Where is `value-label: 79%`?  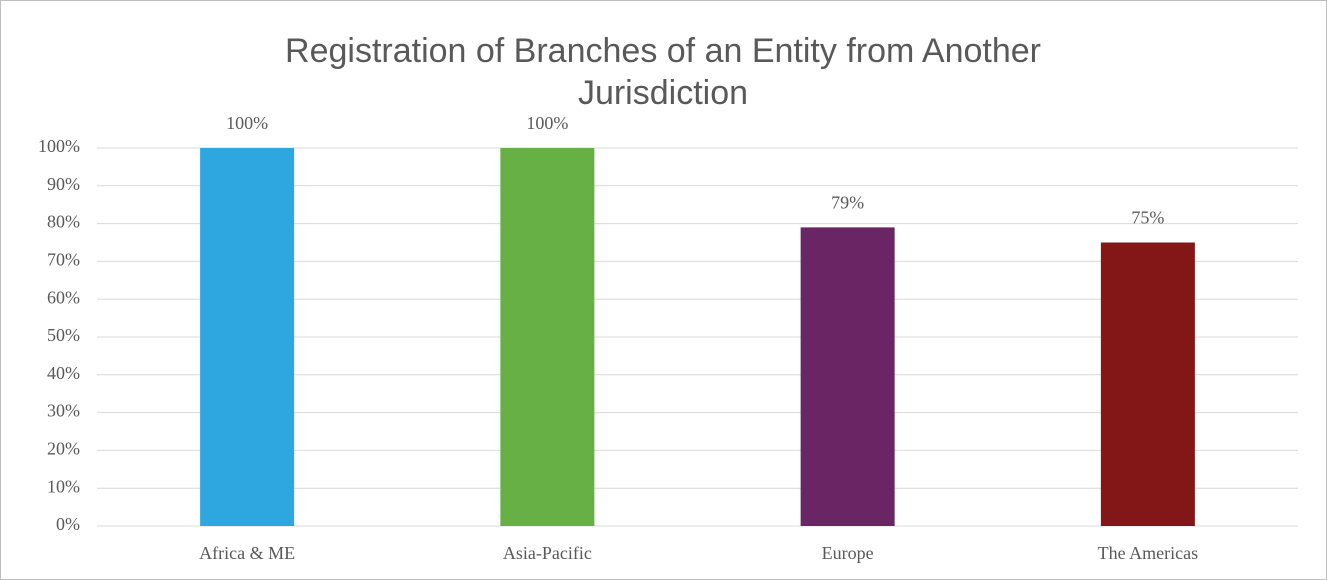 value-label: 79% is located at coordinates (847, 203).